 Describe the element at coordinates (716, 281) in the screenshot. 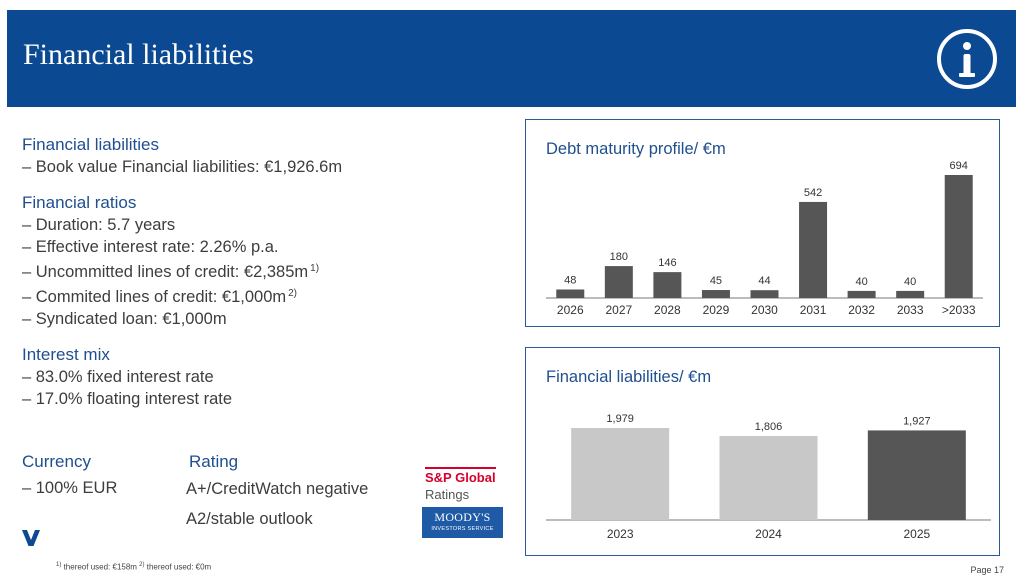

I see `data-label: 45` at that location.